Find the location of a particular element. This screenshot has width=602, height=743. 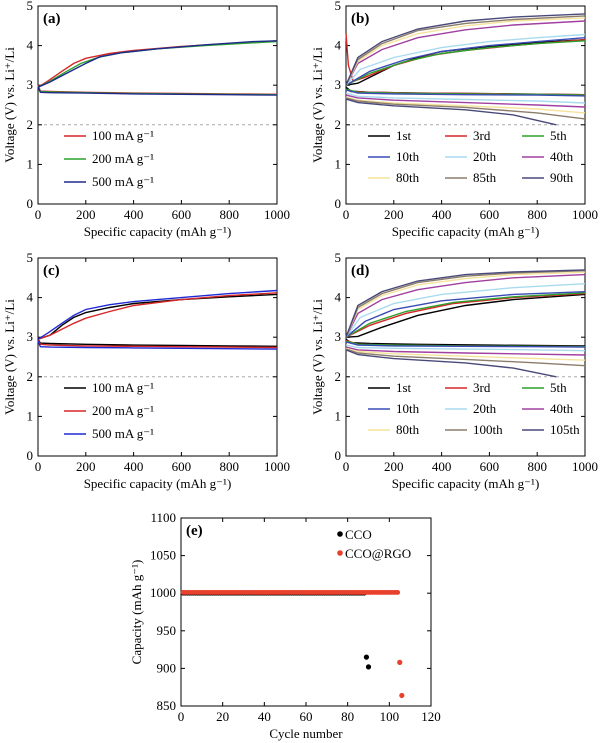

legend-label: 5th is located at coordinates (558, 387).